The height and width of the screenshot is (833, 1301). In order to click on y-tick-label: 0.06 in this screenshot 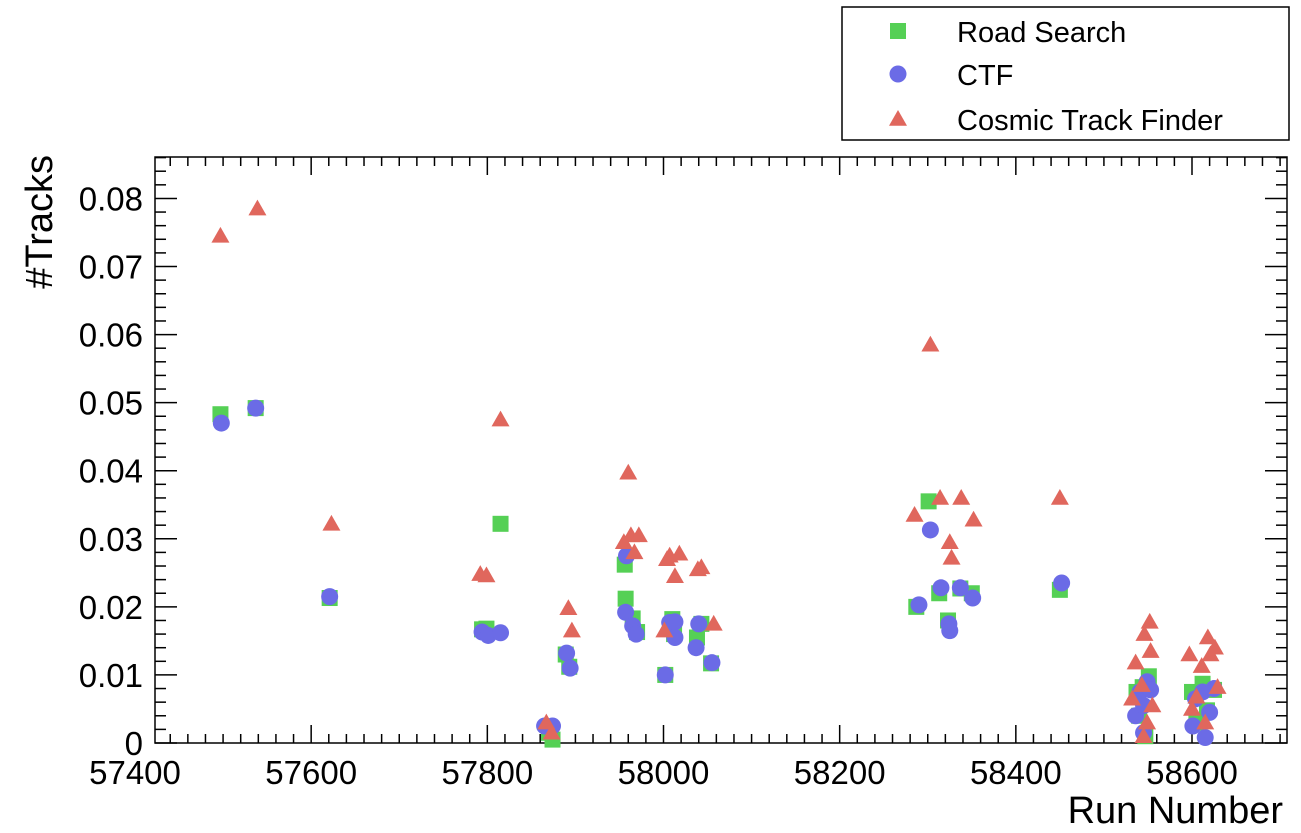, I will do `click(111, 335)`.